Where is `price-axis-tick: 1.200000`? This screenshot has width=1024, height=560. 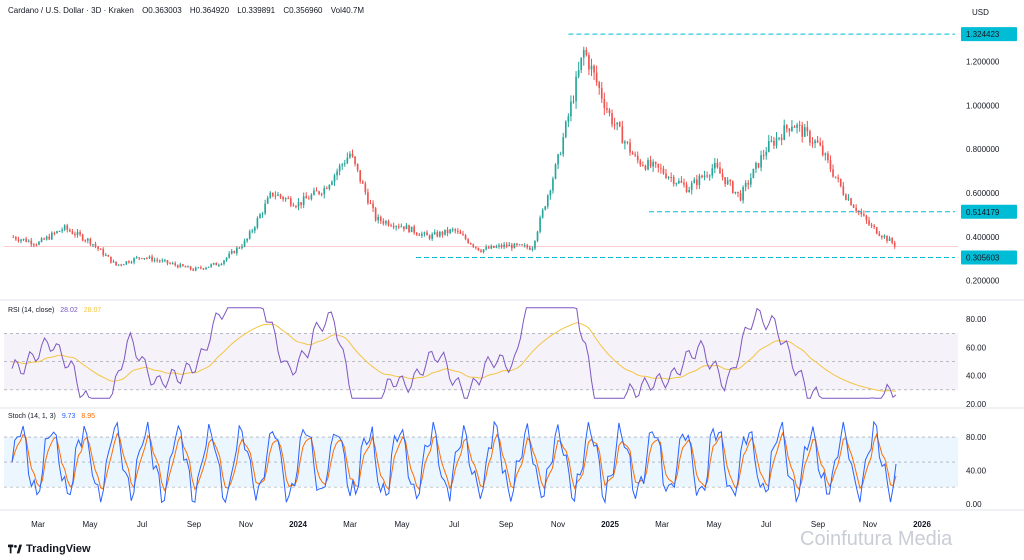 price-axis-tick: 1.200000 is located at coordinates (983, 61).